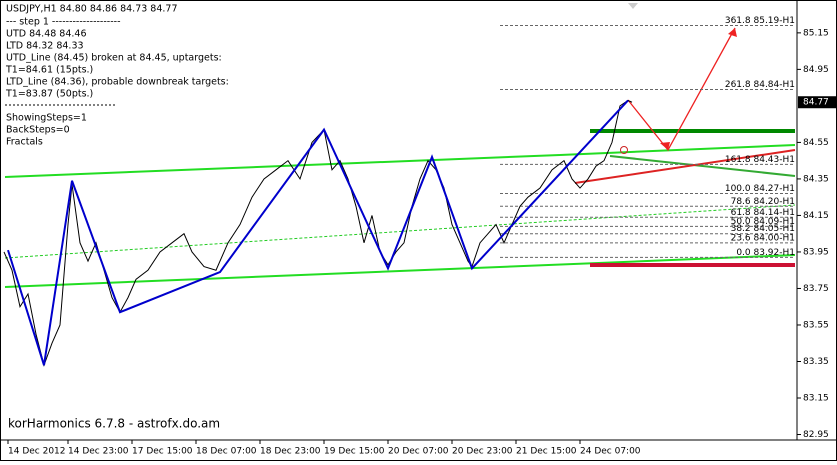 Image resolution: width=837 pixels, height=465 pixels. What do you see at coordinates (49, 94) in the screenshot?
I see `info-line: T1=83.87 (50pts.)` at bounding box center [49, 94].